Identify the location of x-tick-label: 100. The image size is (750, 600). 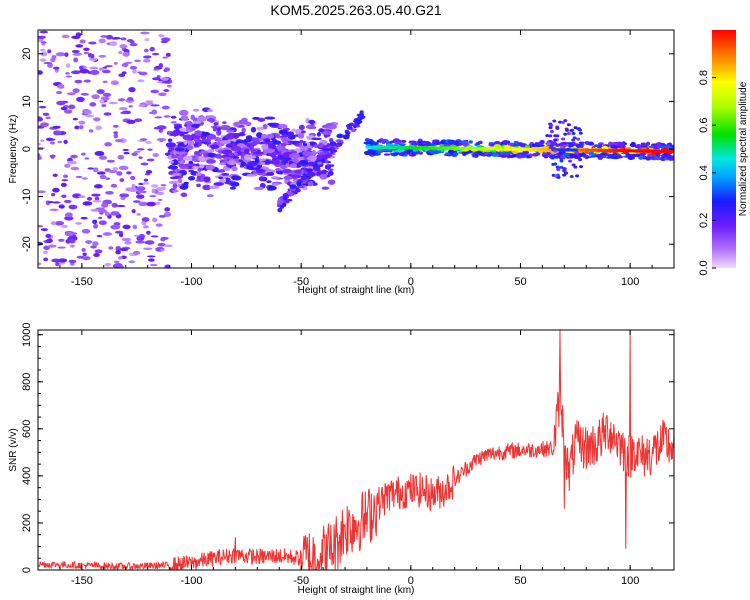
(630, 282).